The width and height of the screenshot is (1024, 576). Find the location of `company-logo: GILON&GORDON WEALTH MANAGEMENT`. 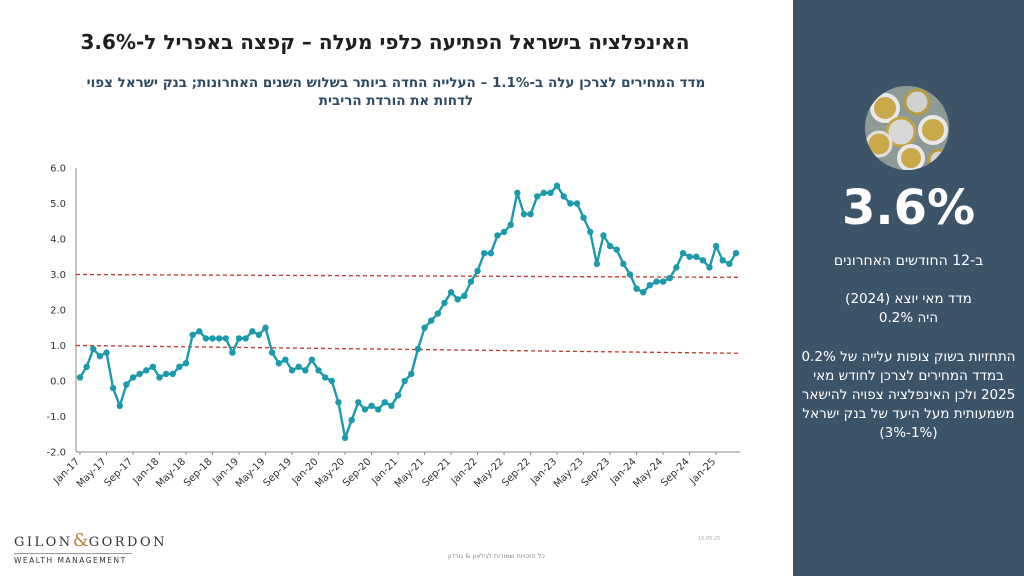

company-logo: GILON&GORDON WEALTH MANAGEMENT is located at coordinates (89, 547).